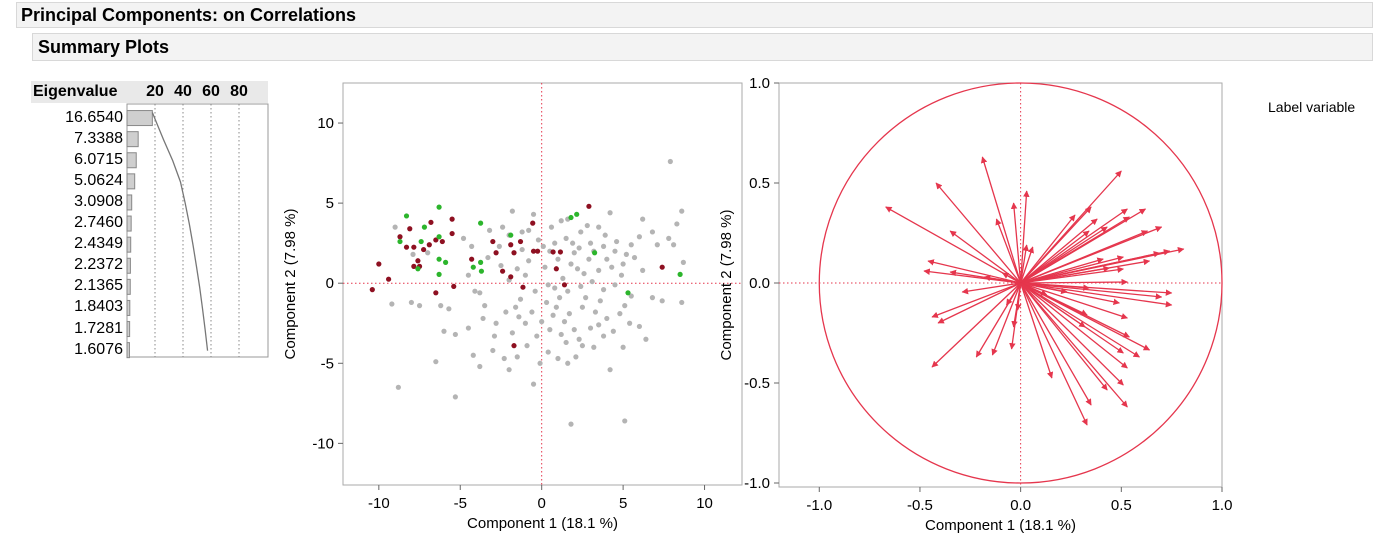 The image size is (1373, 541). Describe the element at coordinates (757, 483) in the screenshot. I see `y-tick-label: -1.0` at that location.